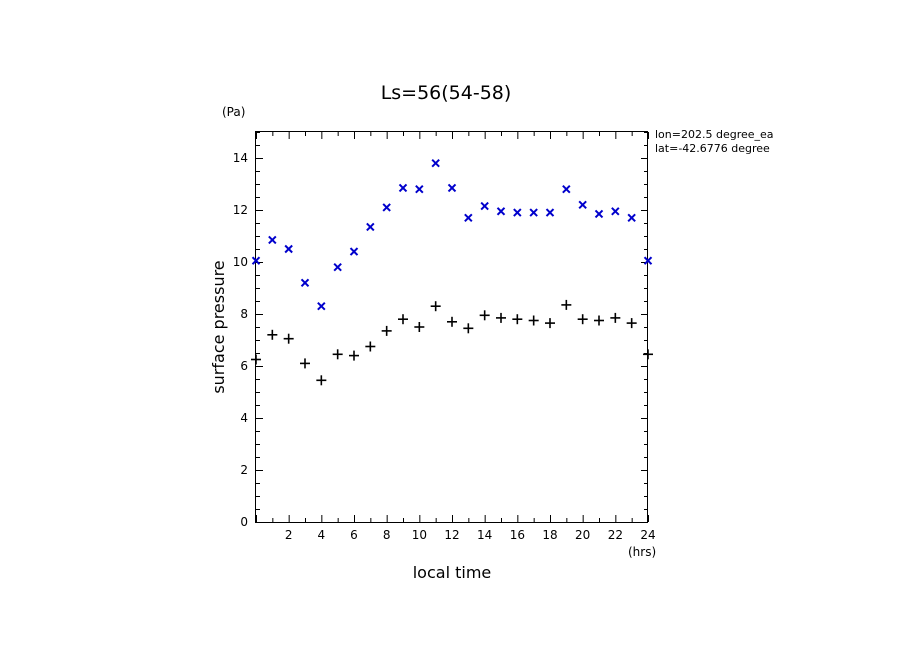 This screenshot has height=654, width=904. What do you see at coordinates (322, 535) in the screenshot?
I see `x-tick-label: 4` at bounding box center [322, 535].